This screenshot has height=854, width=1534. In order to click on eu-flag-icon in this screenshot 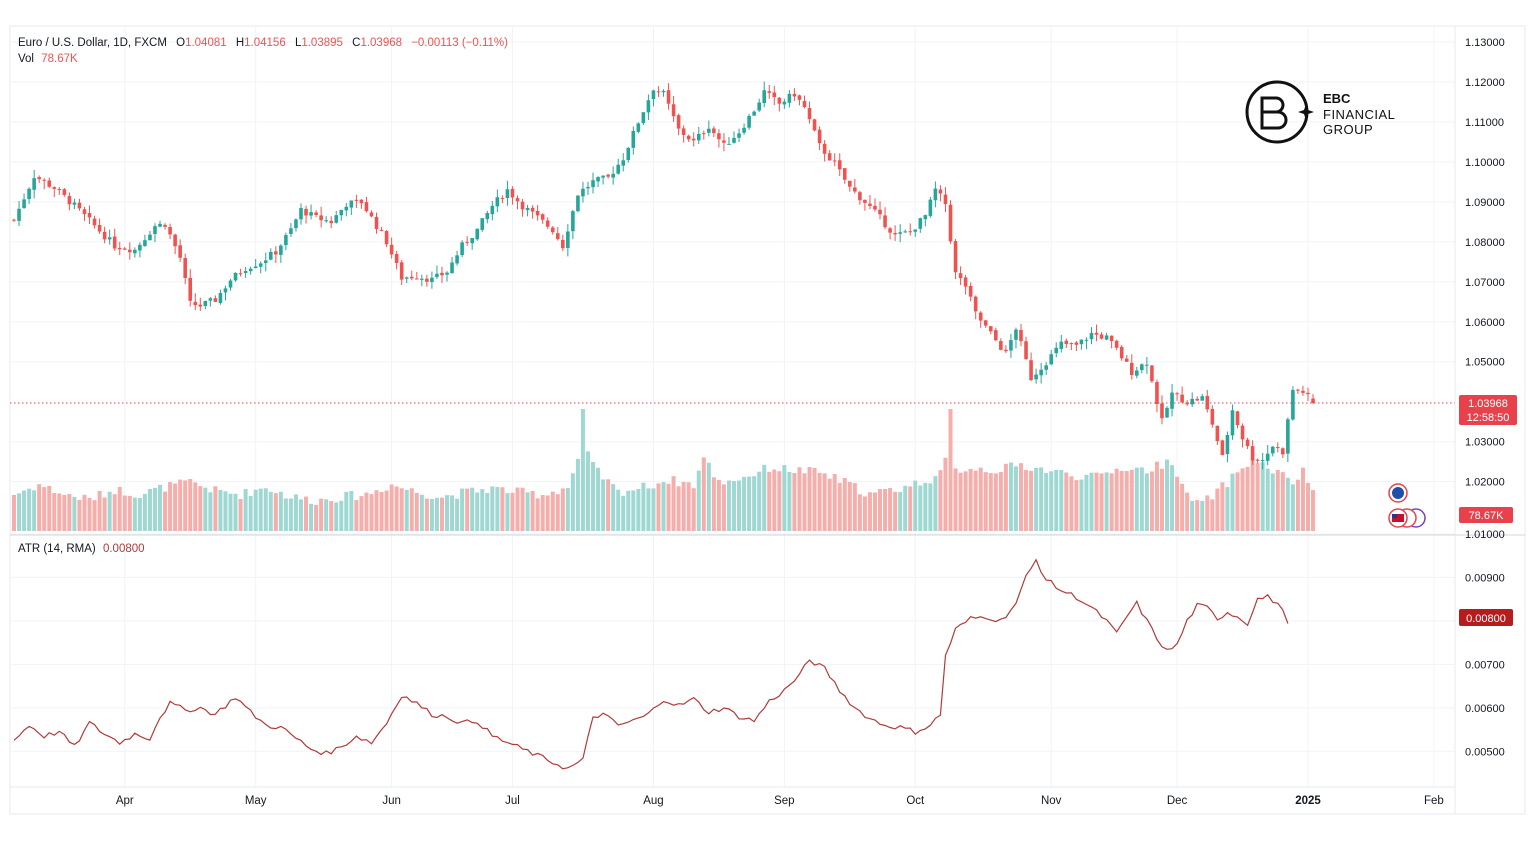, I will do `click(1398, 493)`.